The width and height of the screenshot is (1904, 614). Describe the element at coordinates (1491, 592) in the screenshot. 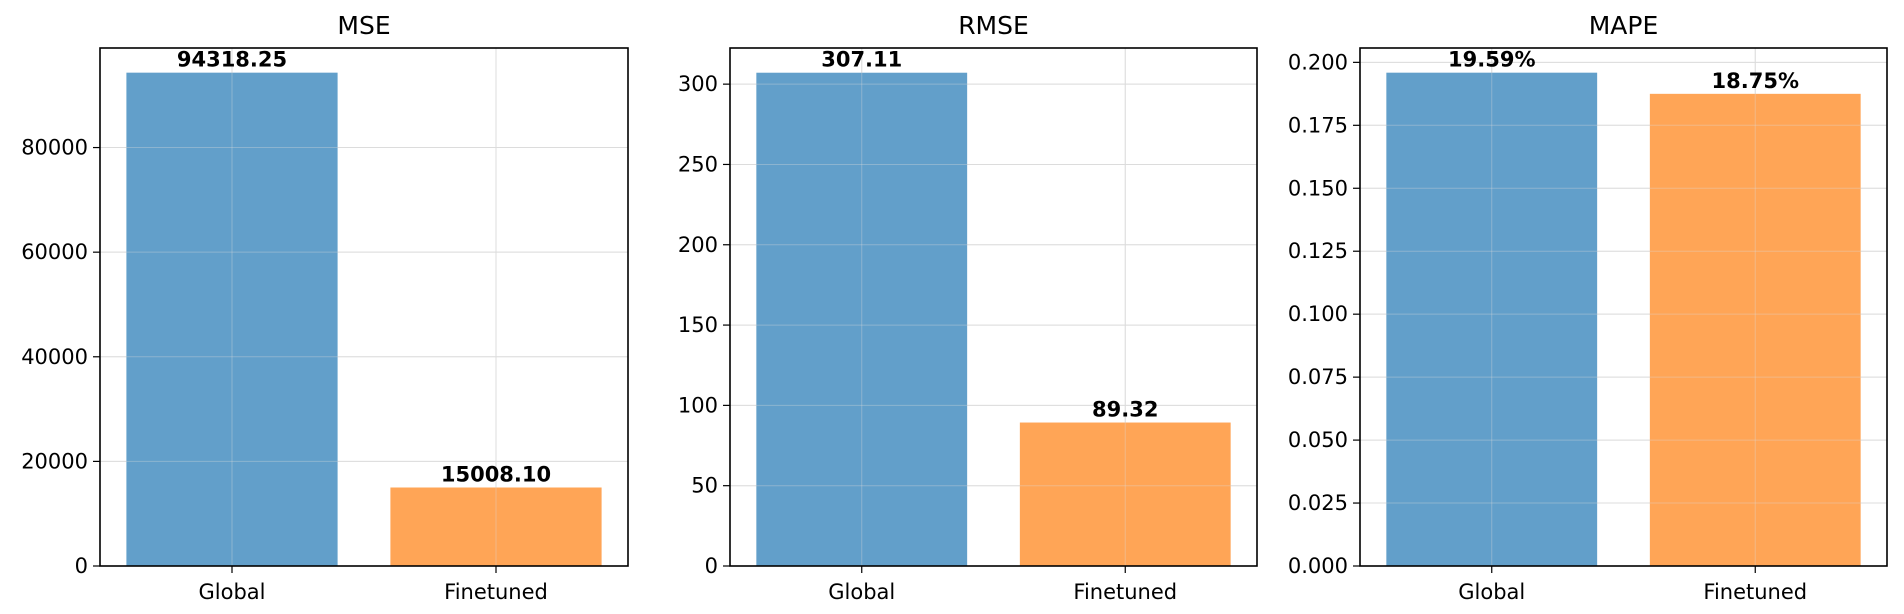

I see `mape-x-tick-label: Global` at that location.